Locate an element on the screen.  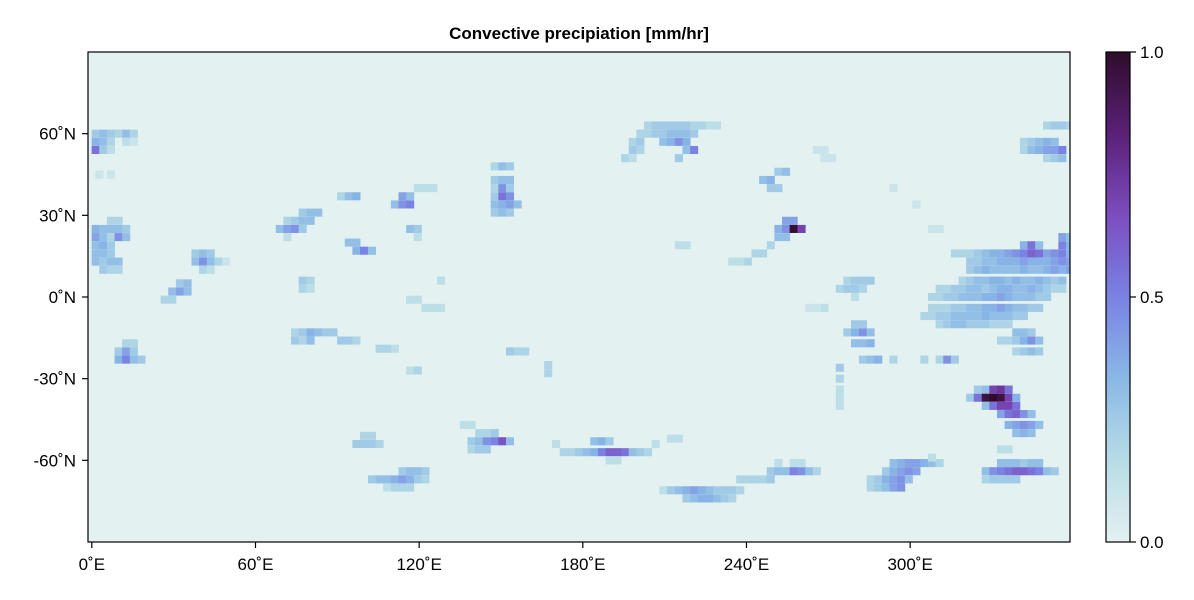
y-tick-label: 30˚N is located at coordinates (57, 215).